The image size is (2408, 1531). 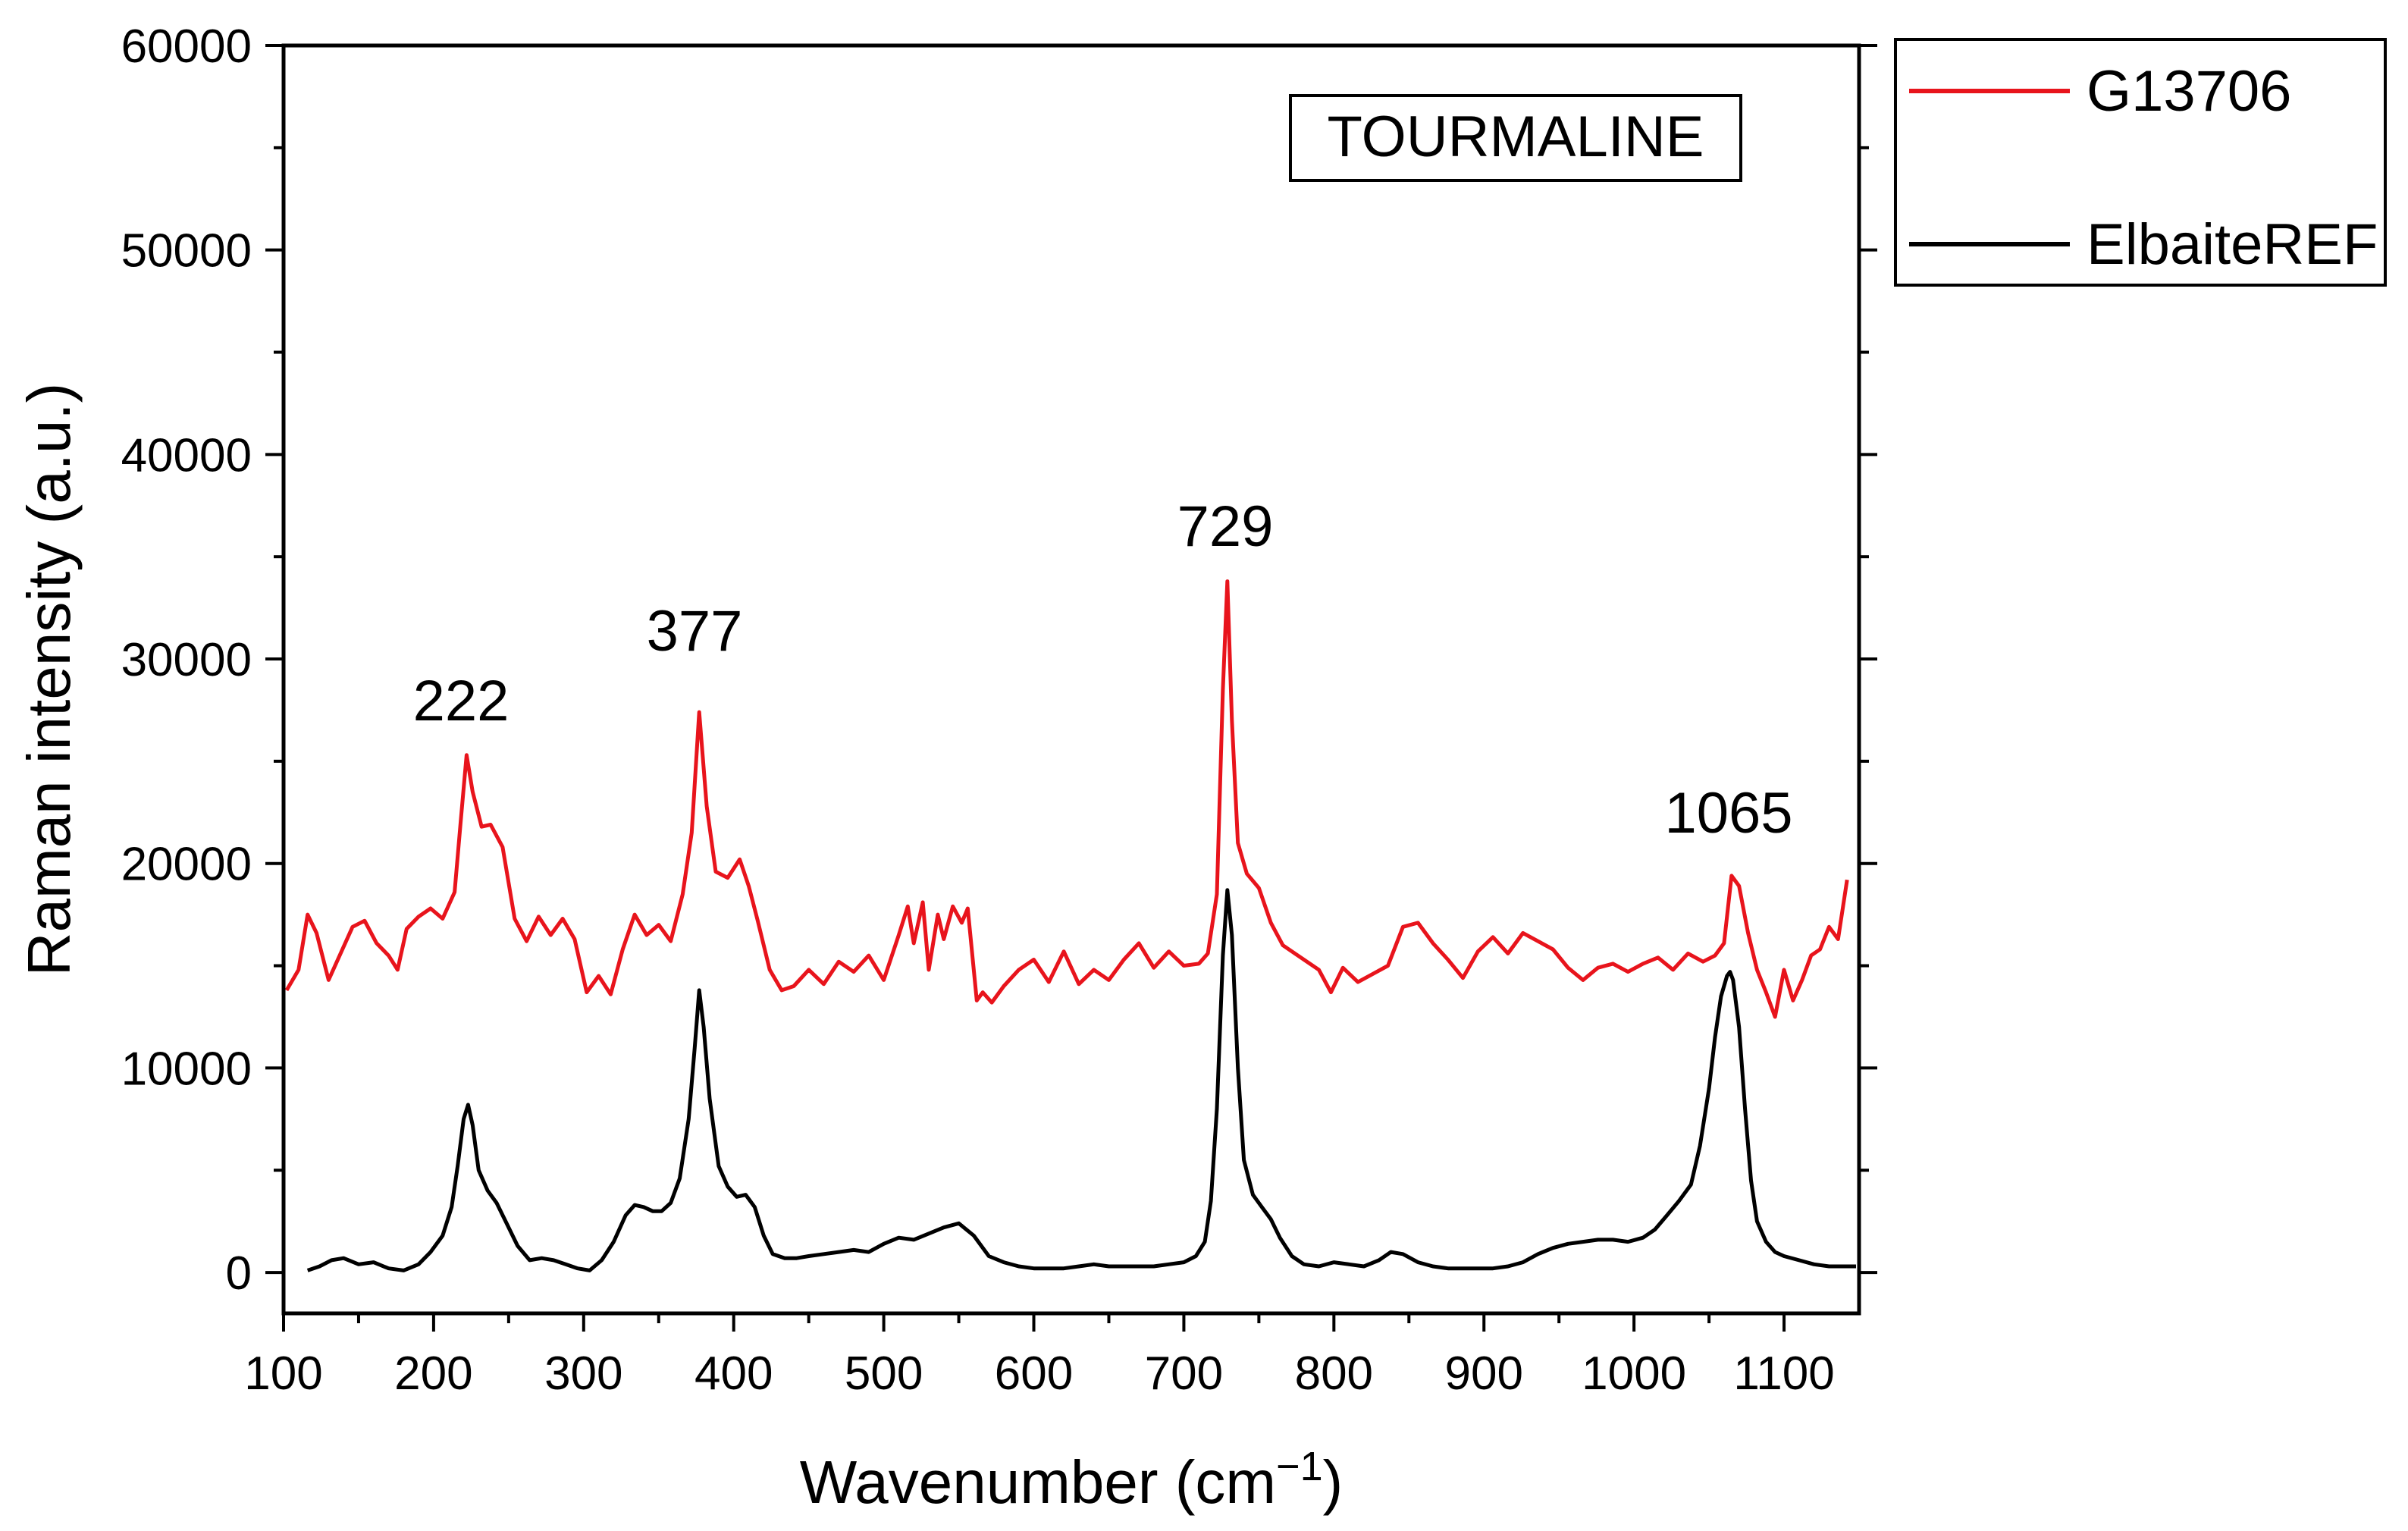 What do you see at coordinates (1299, 1466) in the screenshot?
I see `x-axis-title-superscript: −1` at bounding box center [1299, 1466].